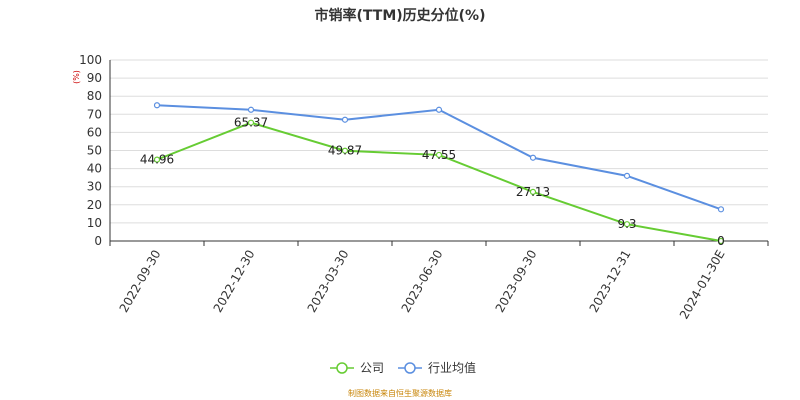 The image size is (800, 400). What do you see at coordinates (94, 78) in the screenshot?
I see `y-tick-label: 90` at bounding box center [94, 78].